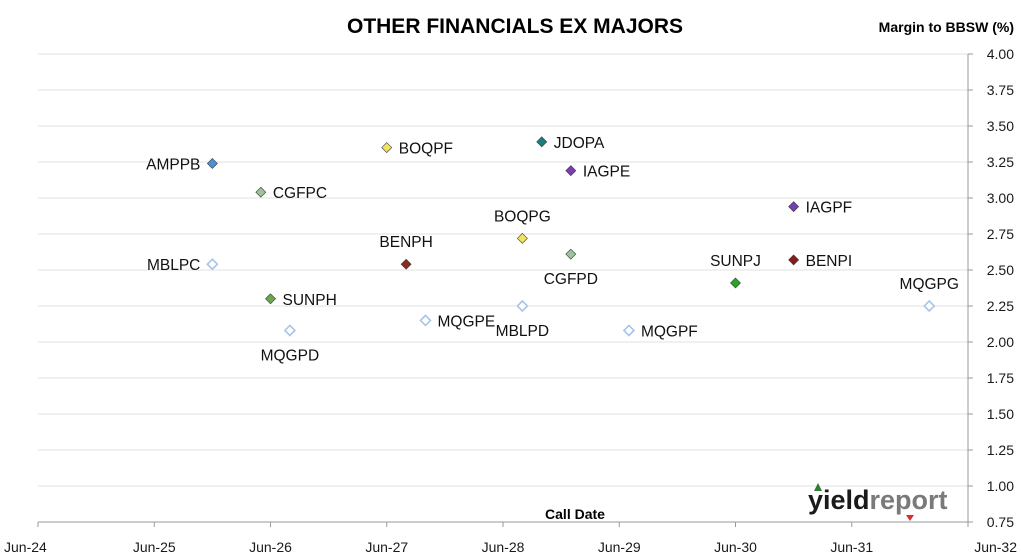 The height and width of the screenshot is (559, 1021). What do you see at coordinates (829, 208) in the screenshot?
I see `point-label: IAGPF` at bounding box center [829, 208].